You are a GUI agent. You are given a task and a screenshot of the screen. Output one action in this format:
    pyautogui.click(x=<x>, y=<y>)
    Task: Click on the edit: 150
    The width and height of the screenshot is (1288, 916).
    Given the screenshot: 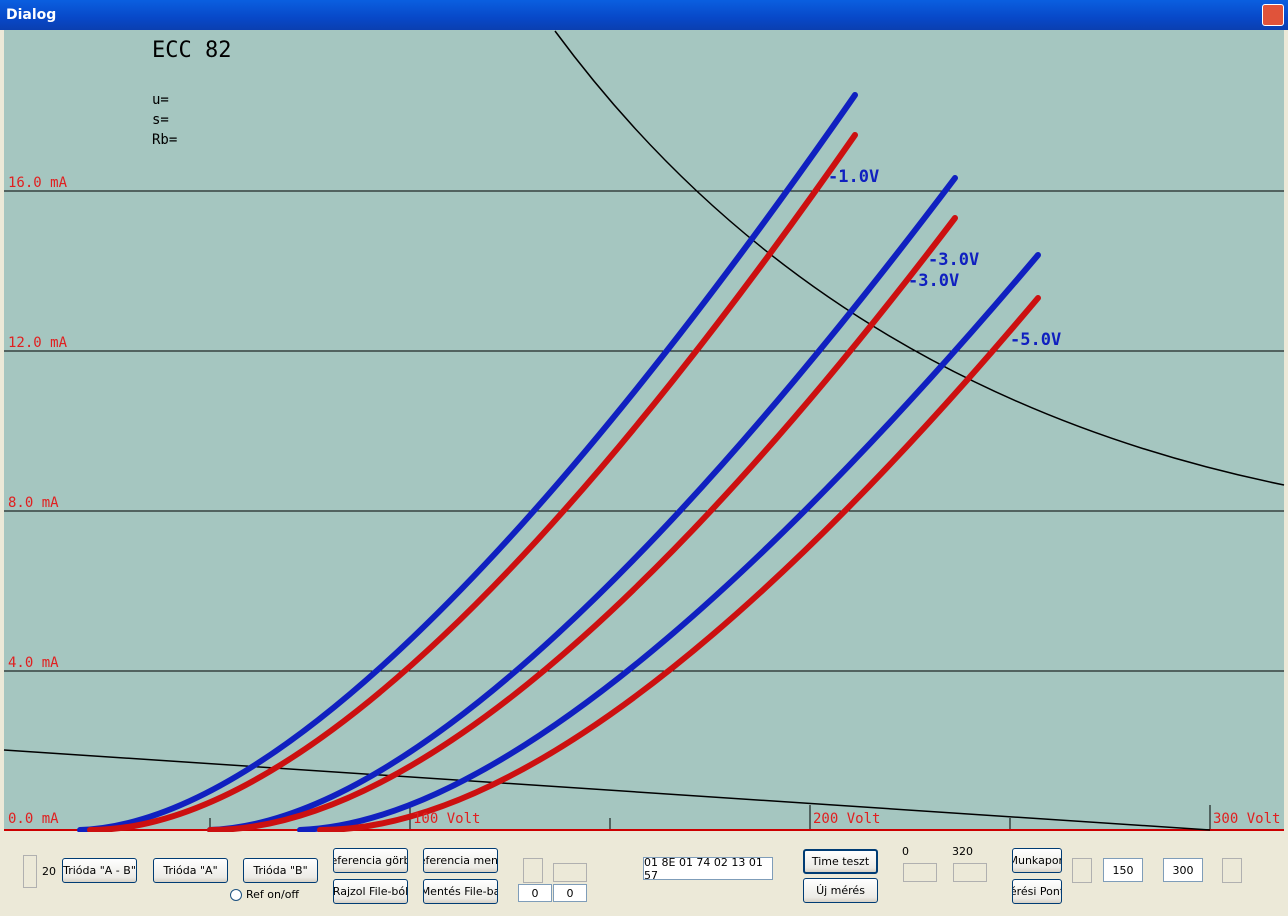 What is the action you would take?
    pyautogui.click(x=1123, y=870)
    